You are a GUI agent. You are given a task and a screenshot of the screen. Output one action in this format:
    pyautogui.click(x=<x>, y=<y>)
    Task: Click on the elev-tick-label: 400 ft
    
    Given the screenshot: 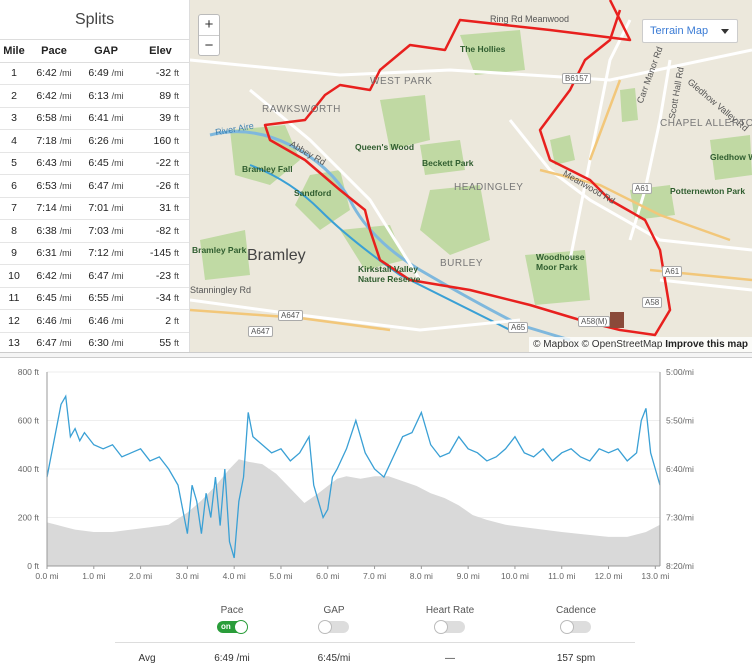 What is the action you would take?
    pyautogui.click(x=29, y=469)
    